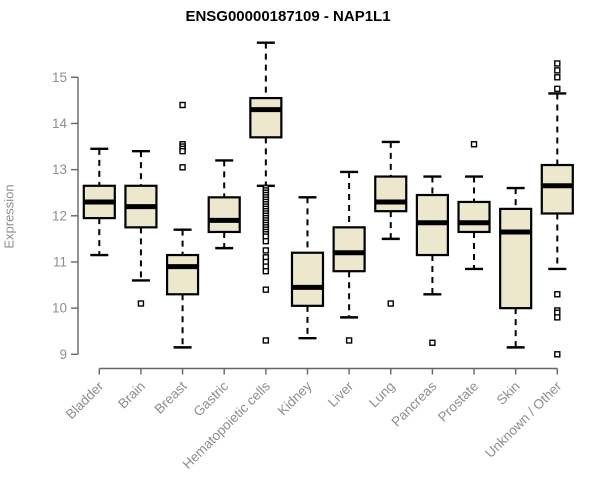  I want to click on y-axis-tick-label: 10, so click(59, 308).